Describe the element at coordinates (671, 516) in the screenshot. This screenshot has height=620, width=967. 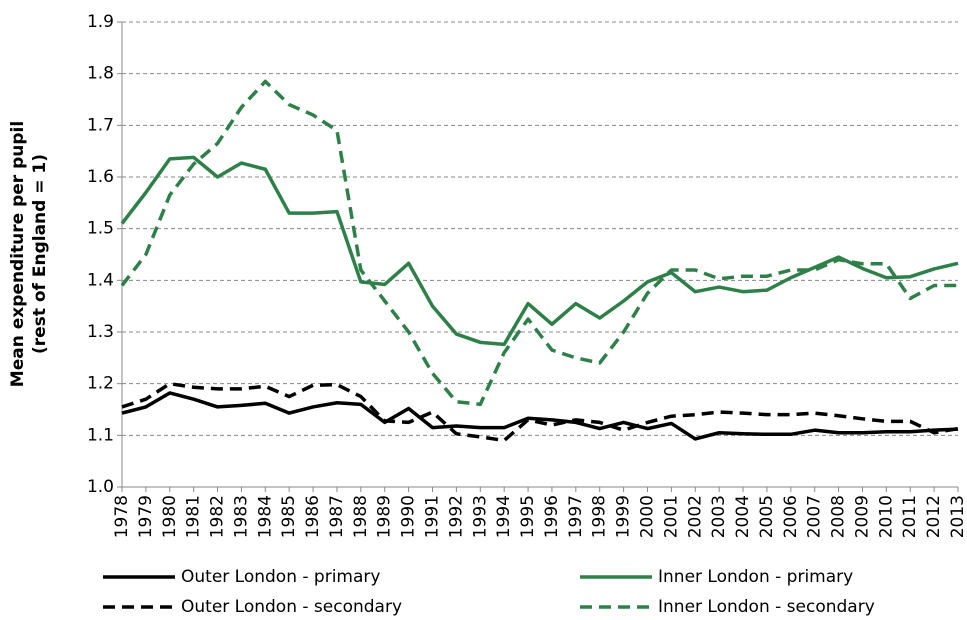
I see `x-tick-label: 2001` at that location.